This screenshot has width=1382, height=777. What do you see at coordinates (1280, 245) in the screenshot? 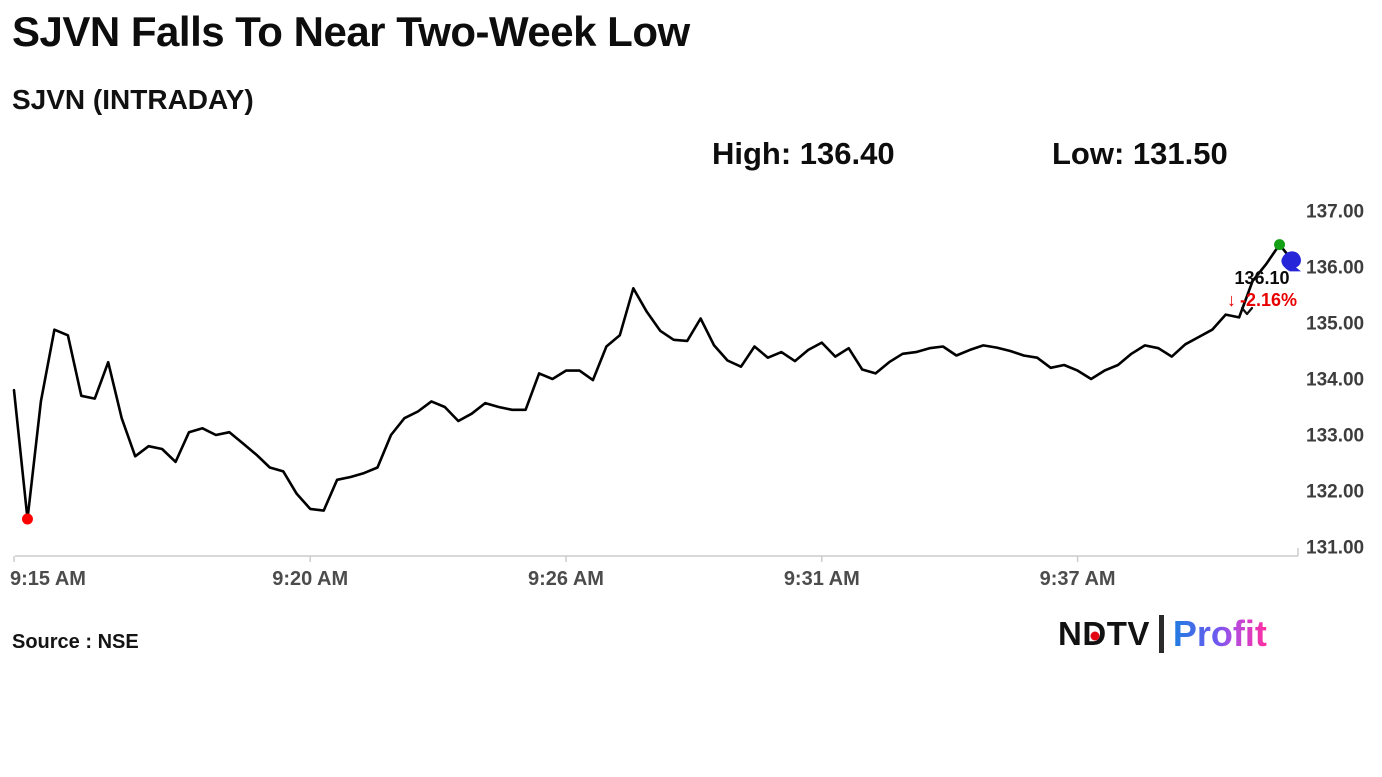
I see `day-high-dot` at bounding box center [1280, 245].